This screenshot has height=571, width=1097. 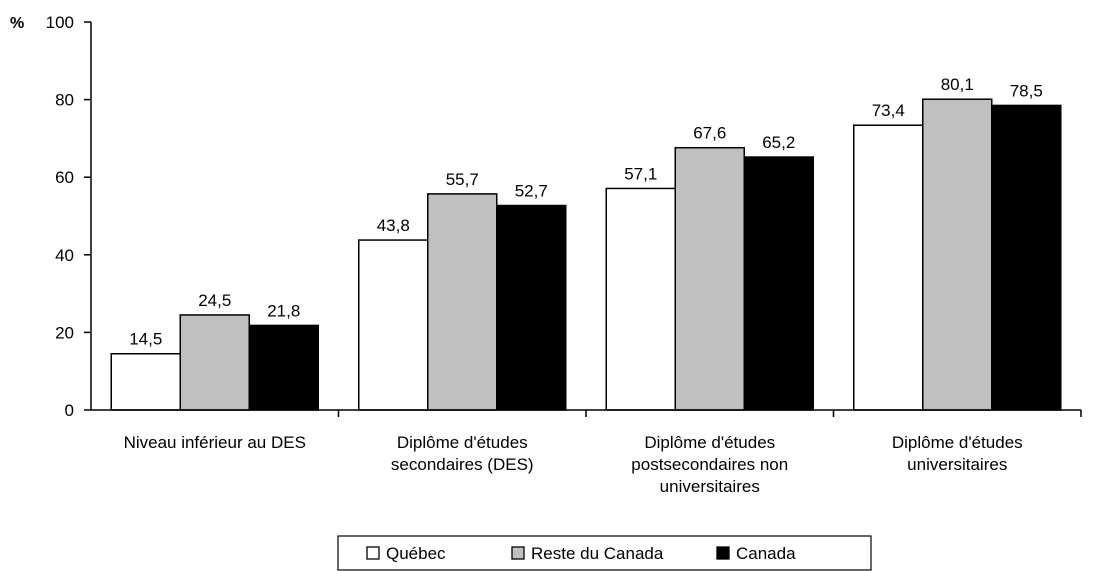 I want to click on data-label: 80,1, so click(x=957, y=84).